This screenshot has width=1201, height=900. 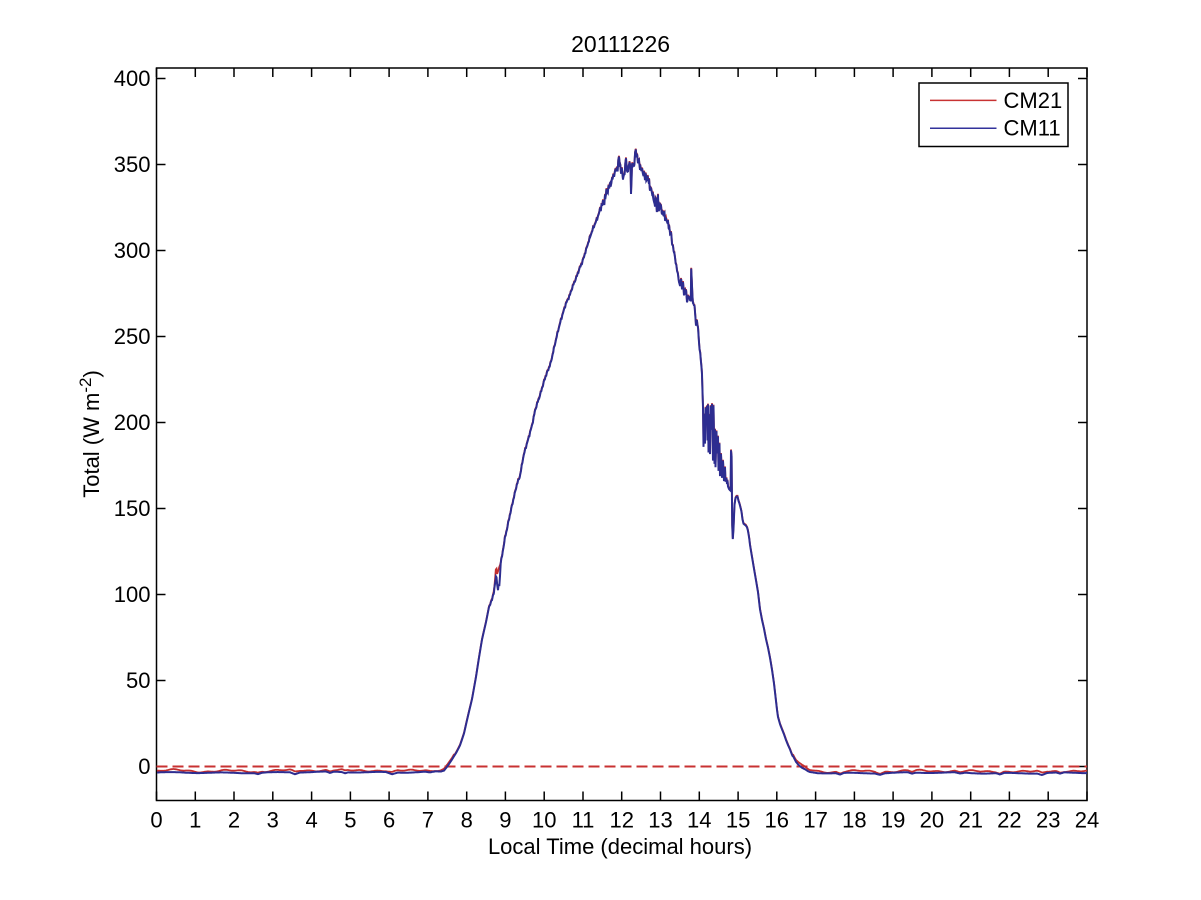 What do you see at coordinates (893, 820) in the screenshot?
I see `svg-text: 19` at bounding box center [893, 820].